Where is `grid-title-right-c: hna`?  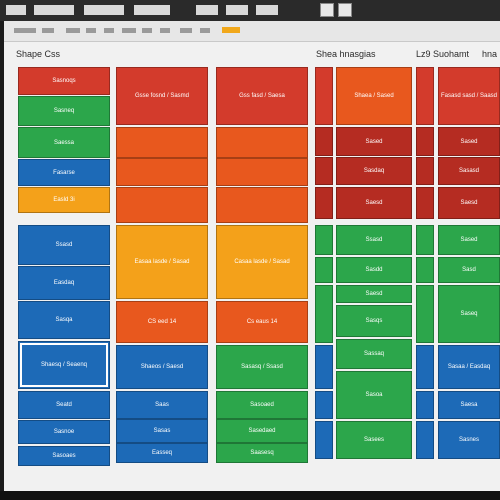 grid-title-right-c: hna is located at coordinates (490, 54).